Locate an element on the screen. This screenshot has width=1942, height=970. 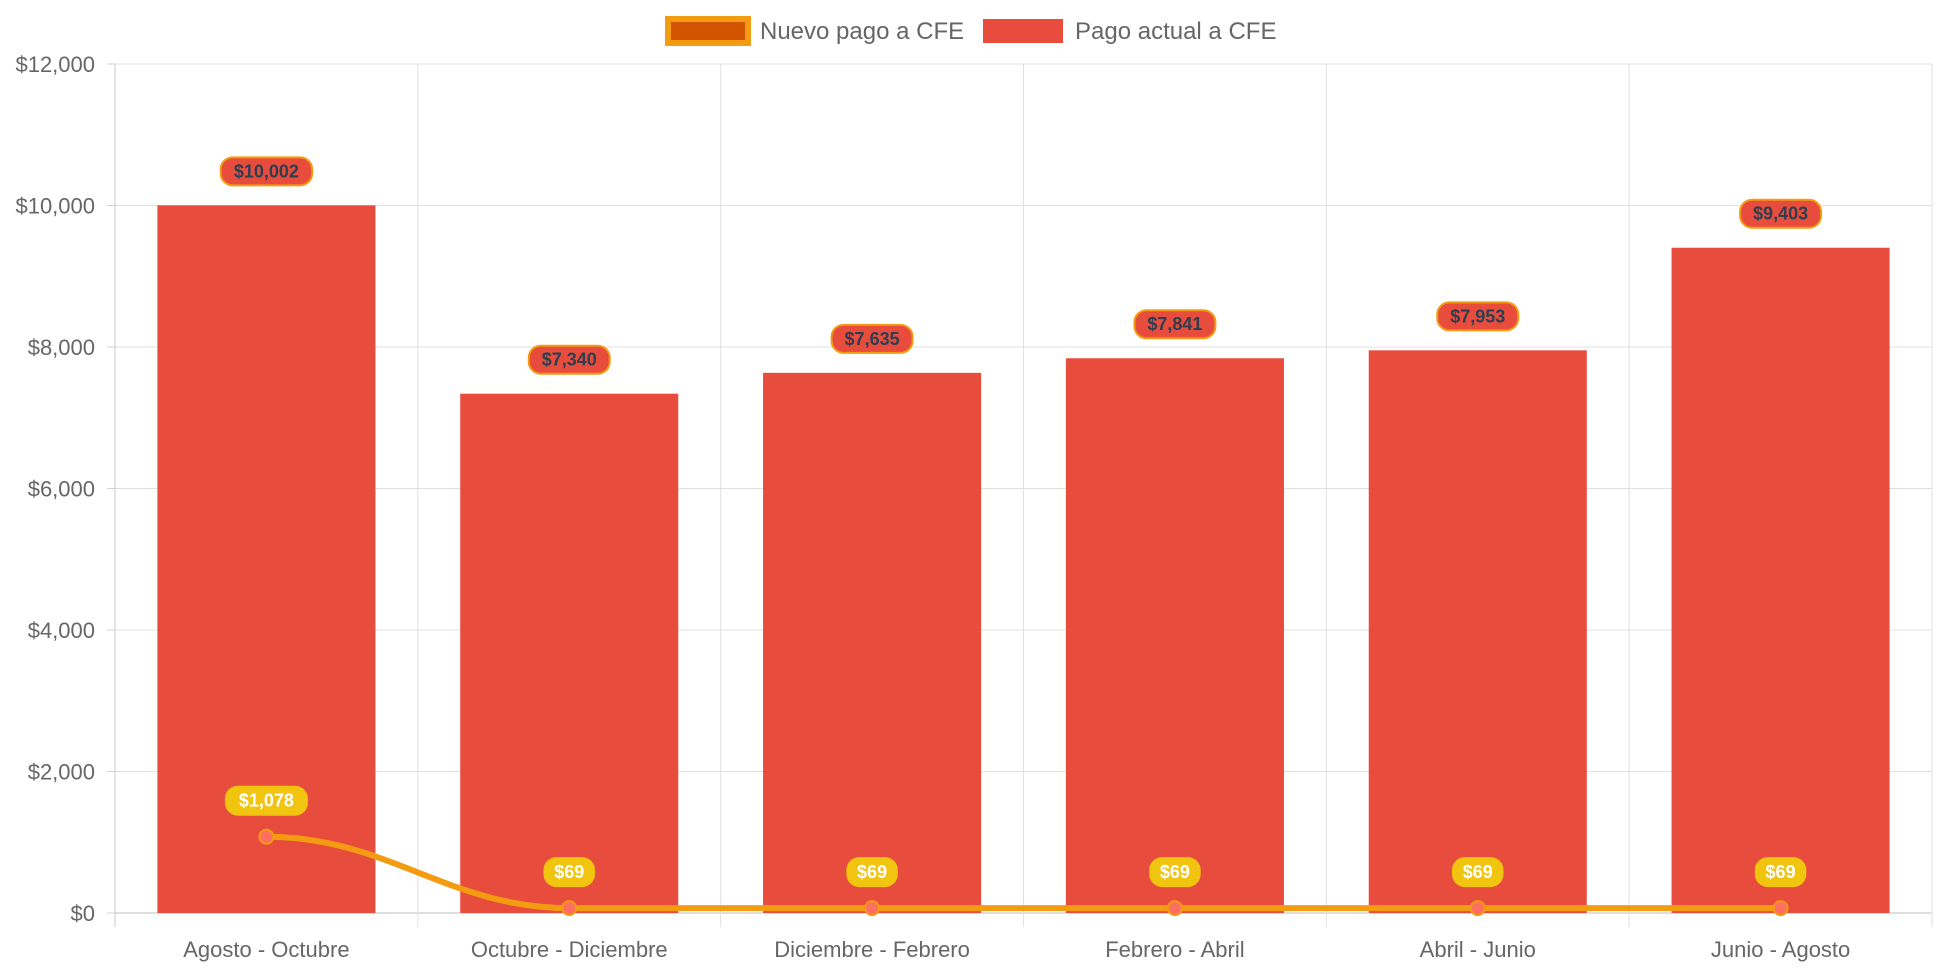
line-layer is located at coordinates (1023, 872).